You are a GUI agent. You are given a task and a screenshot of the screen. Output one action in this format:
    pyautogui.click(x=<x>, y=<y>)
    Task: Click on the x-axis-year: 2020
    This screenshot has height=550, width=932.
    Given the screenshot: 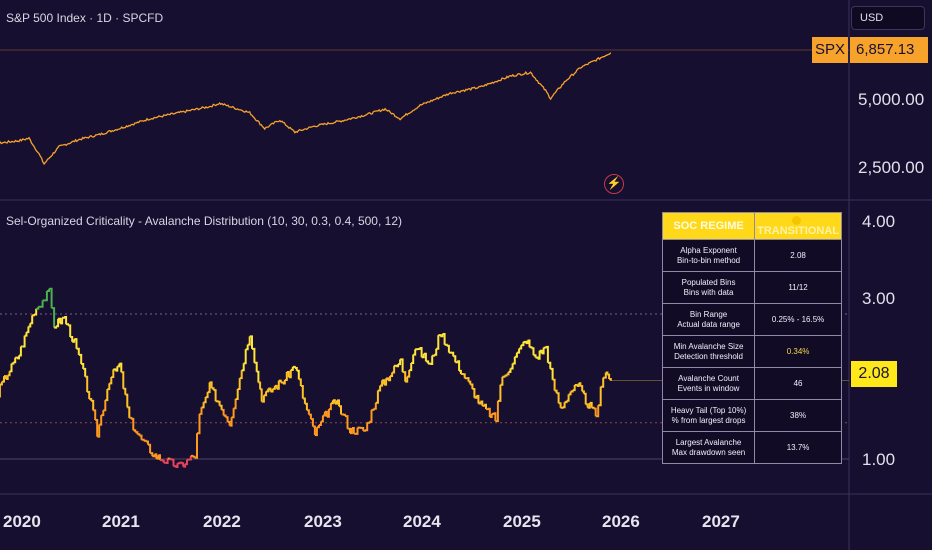 What is the action you would take?
    pyautogui.click(x=22, y=521)
    